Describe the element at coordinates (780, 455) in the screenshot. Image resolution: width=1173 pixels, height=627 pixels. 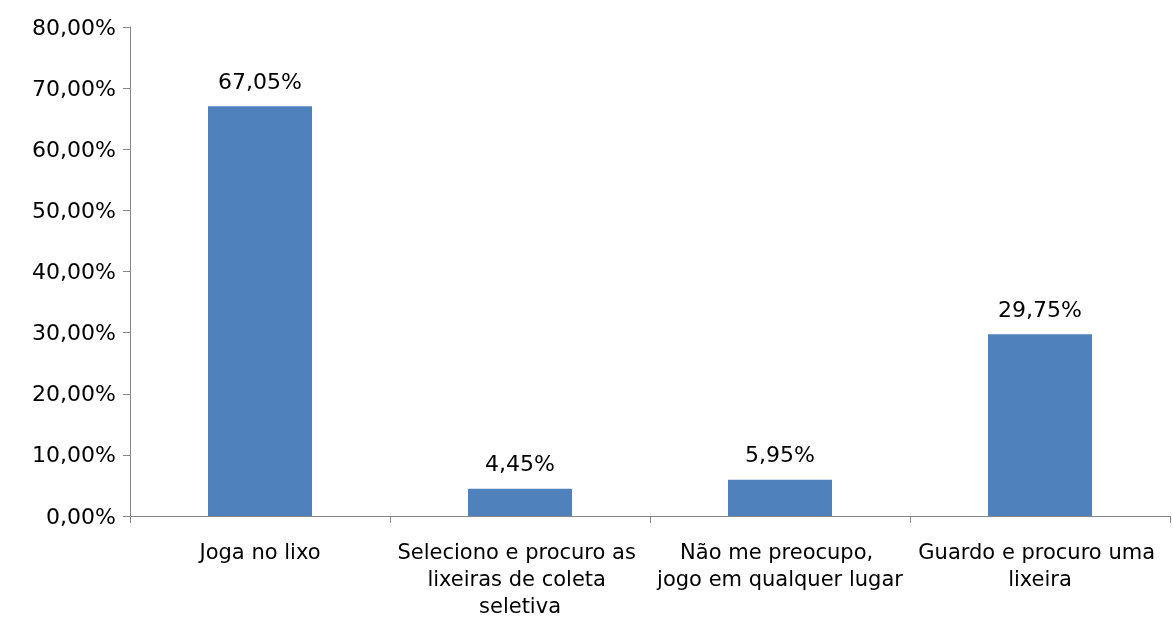
I see `data-label: 5,95%` at that location.